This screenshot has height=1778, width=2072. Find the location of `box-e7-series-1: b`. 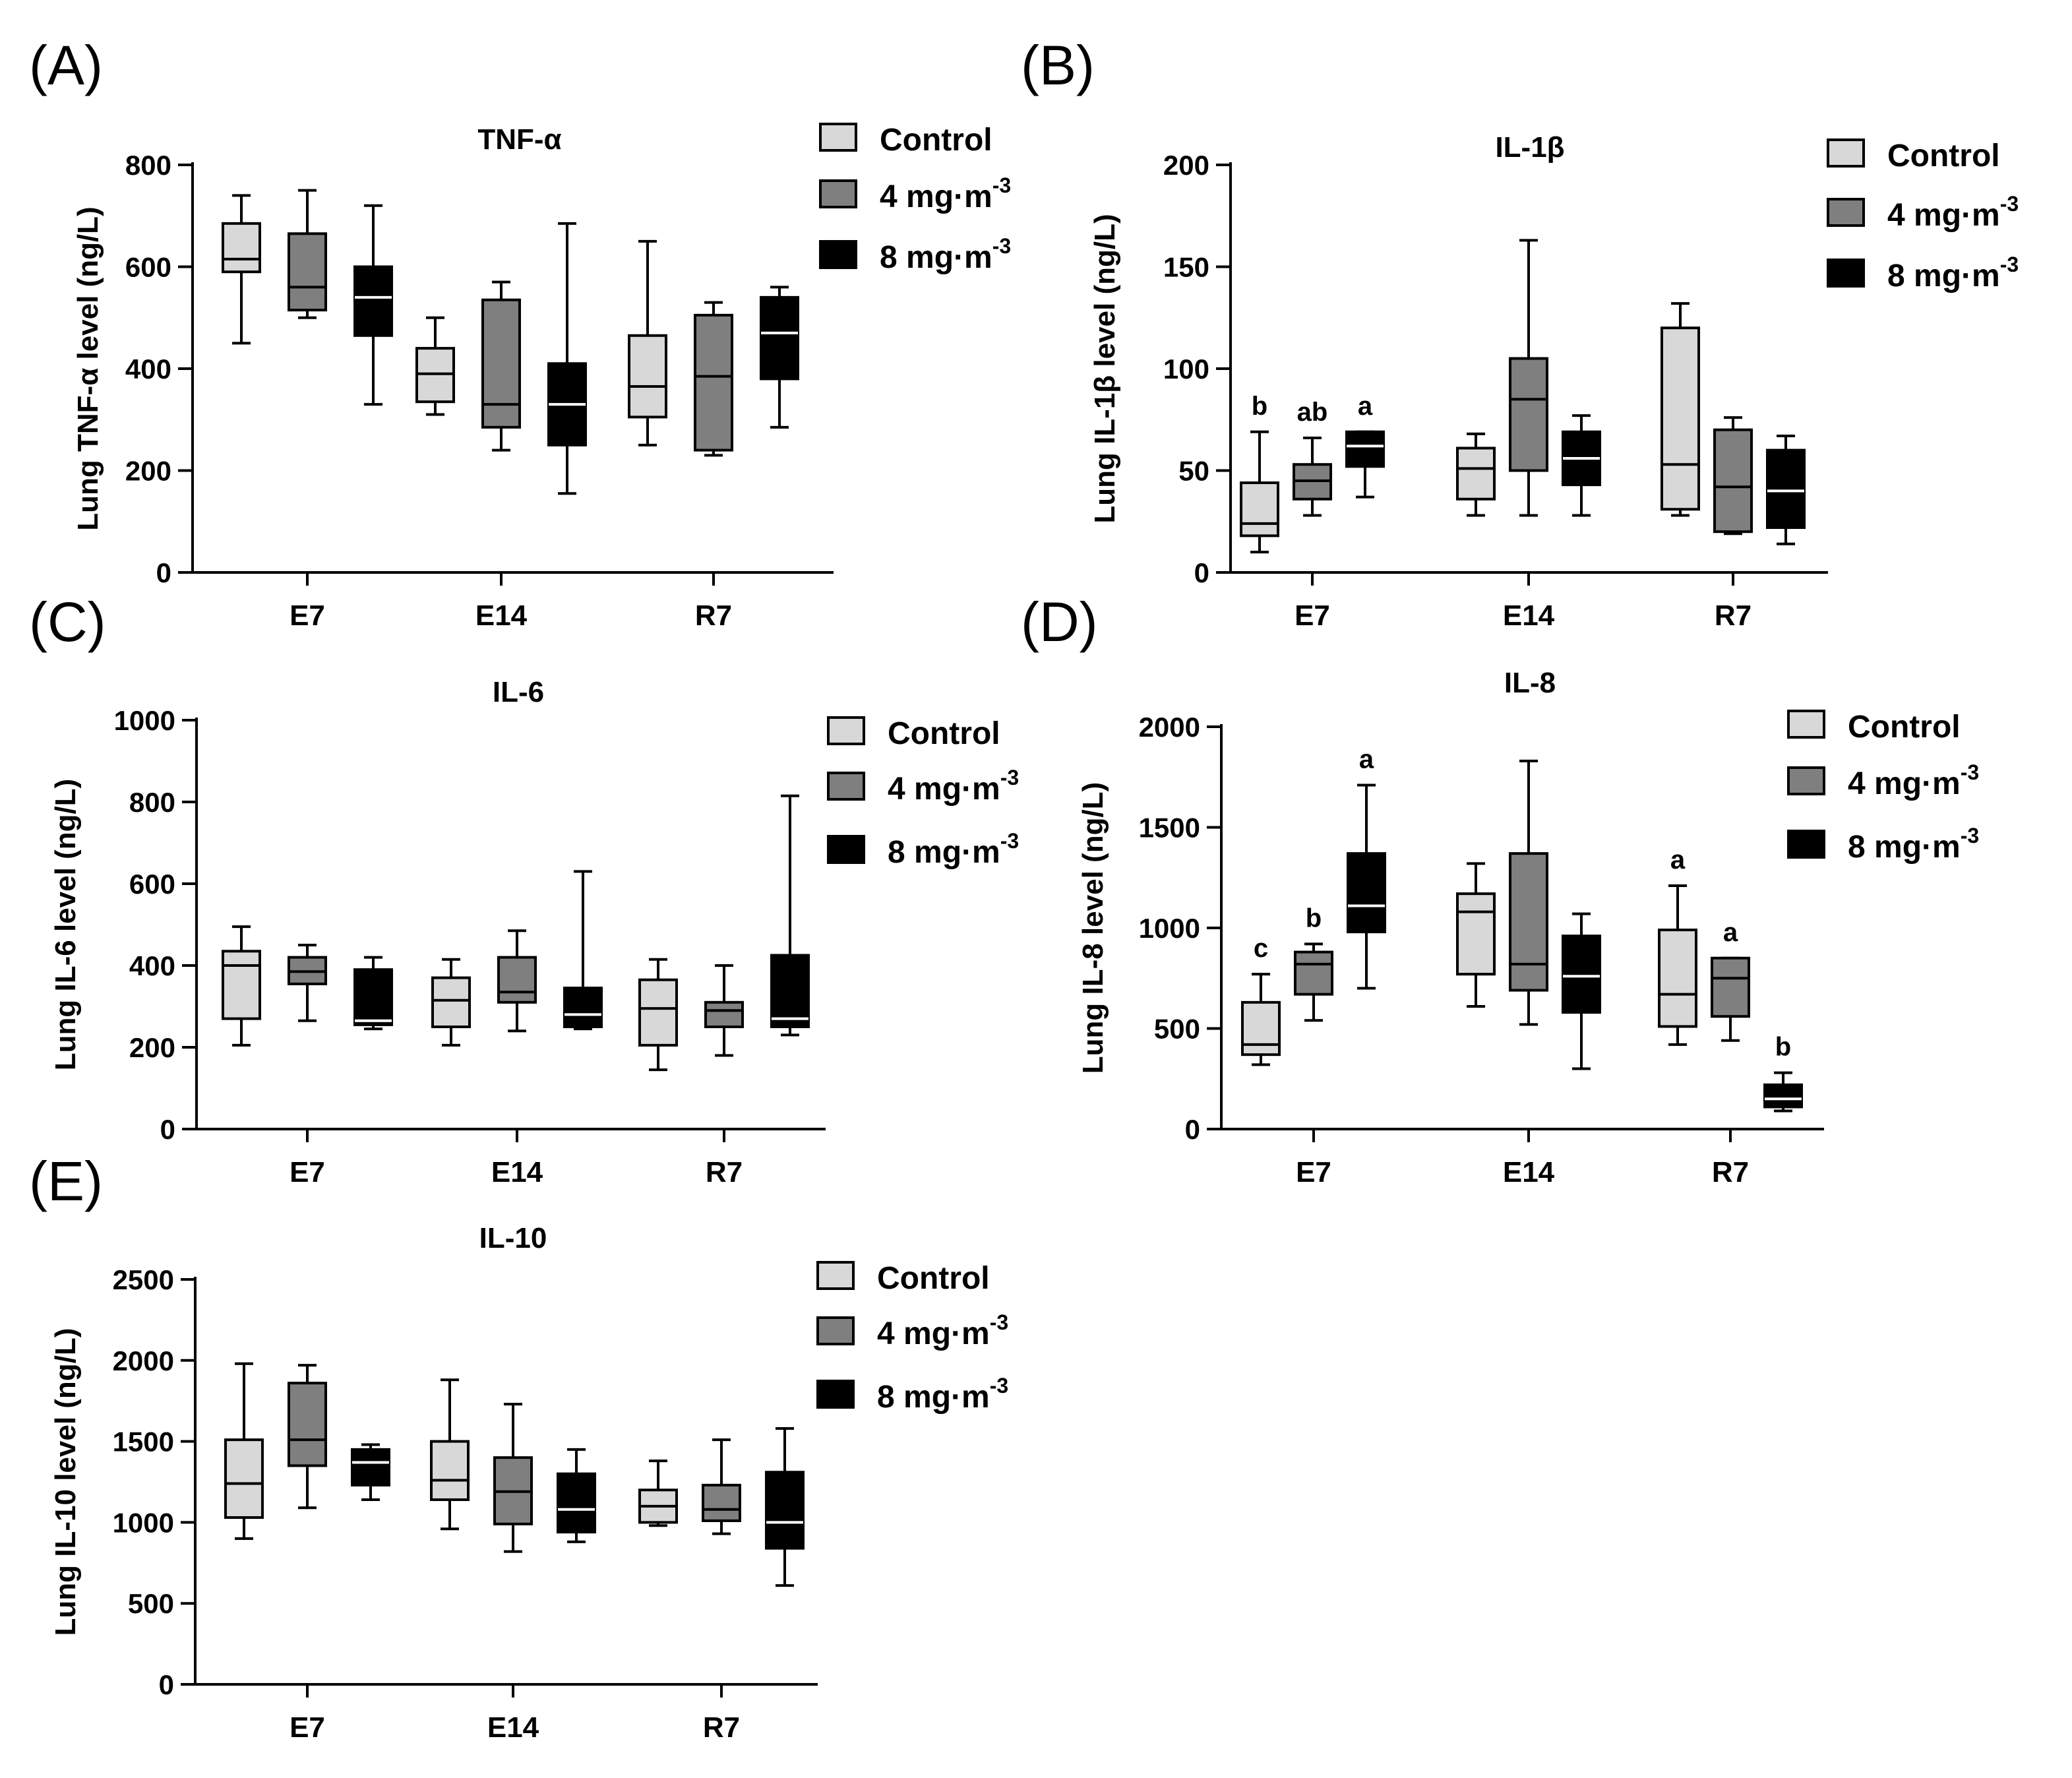

box-e7-series-1: b is located at coordinates (1313, 963).